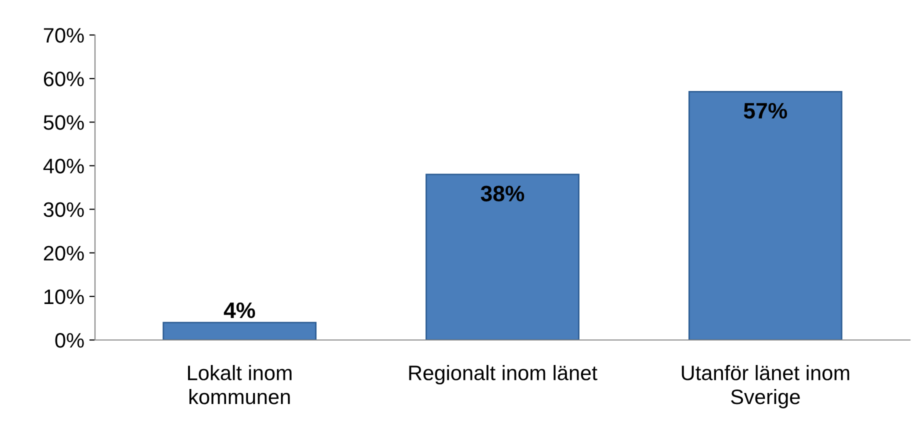 This screenshot has height=432, width=914. I want to click on y-tick-label: 10%, so click(64, 296).